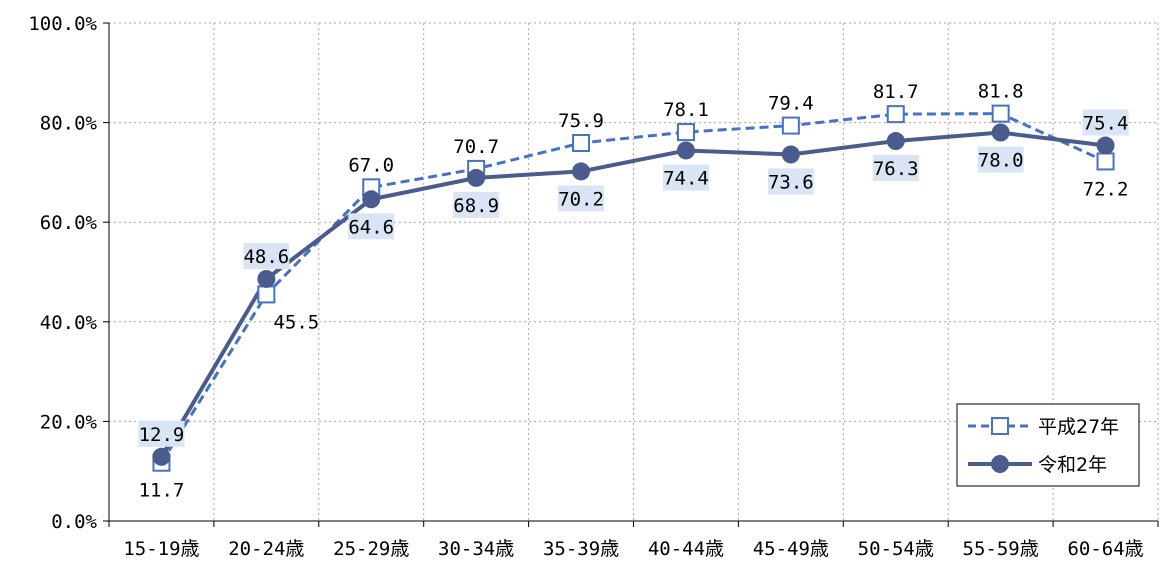 The height and width of the screenshot is (563, 1161). What do you see at coordinates (686, 549) in the screenshot?
I see `x-tick-label: 40-44歳` at bounding box center [686, 549].